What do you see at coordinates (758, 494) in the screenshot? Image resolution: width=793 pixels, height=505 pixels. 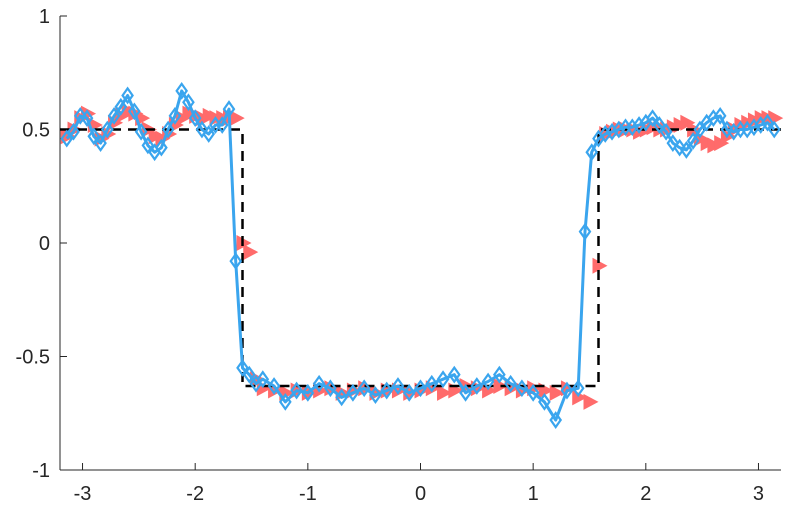 I see `x-tick-label: 3` at bounding box center [758, 494].